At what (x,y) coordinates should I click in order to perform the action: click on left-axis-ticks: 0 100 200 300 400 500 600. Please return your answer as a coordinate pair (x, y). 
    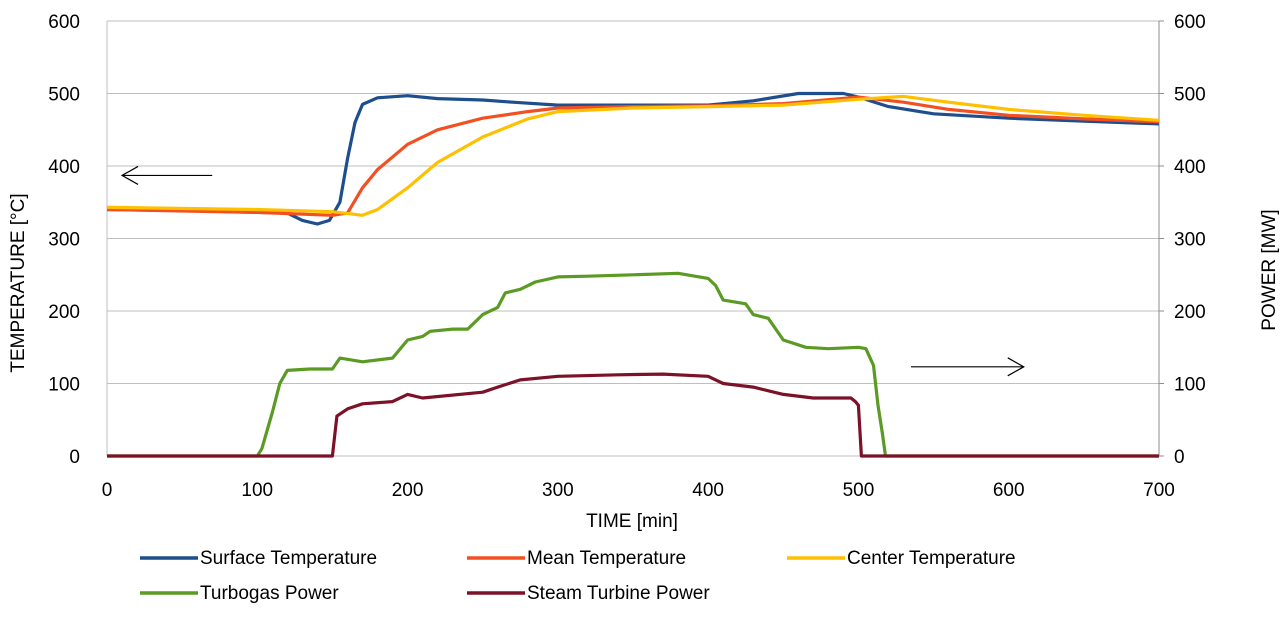
    Looking at the image, I should click on (64, 240).